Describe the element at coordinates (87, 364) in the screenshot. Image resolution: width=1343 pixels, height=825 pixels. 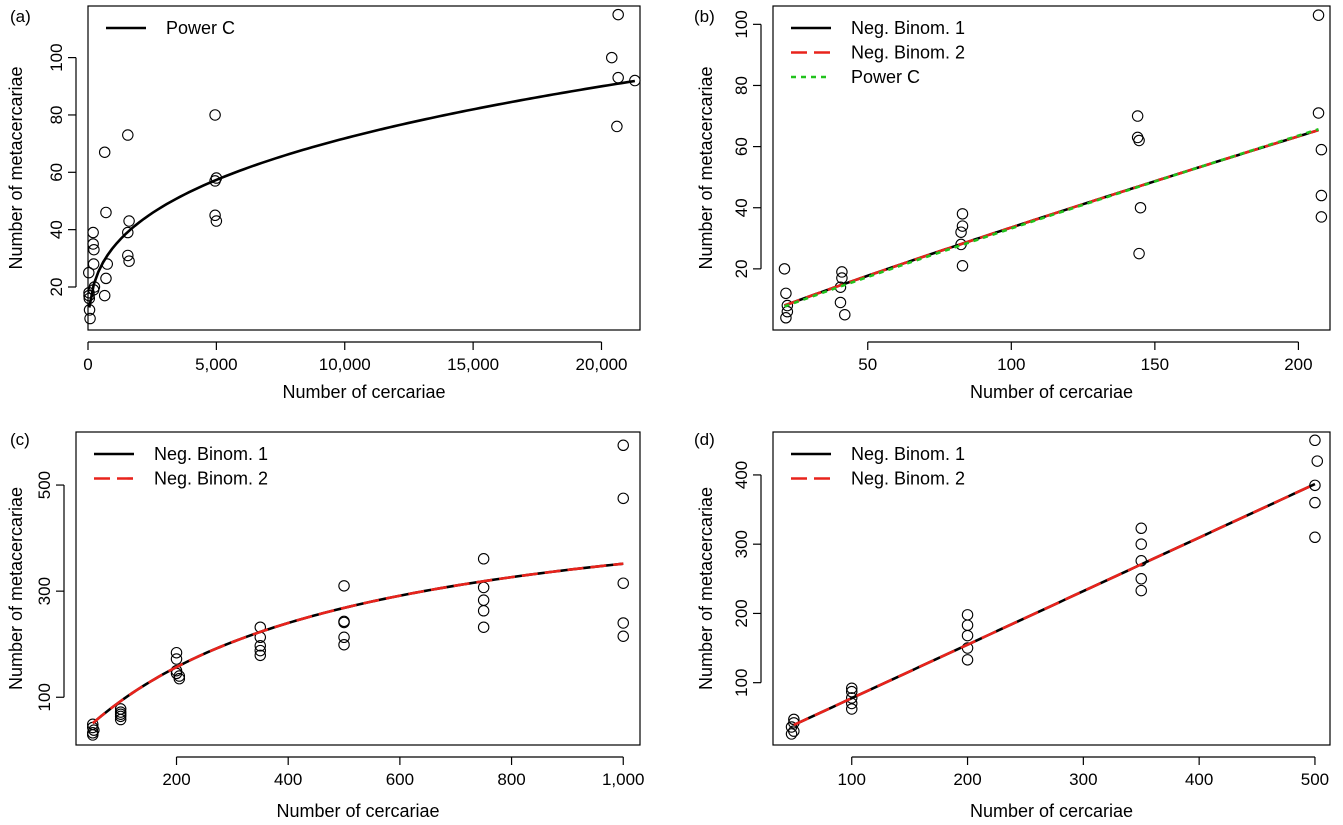
I see `x-tick-label: 0` at that location.